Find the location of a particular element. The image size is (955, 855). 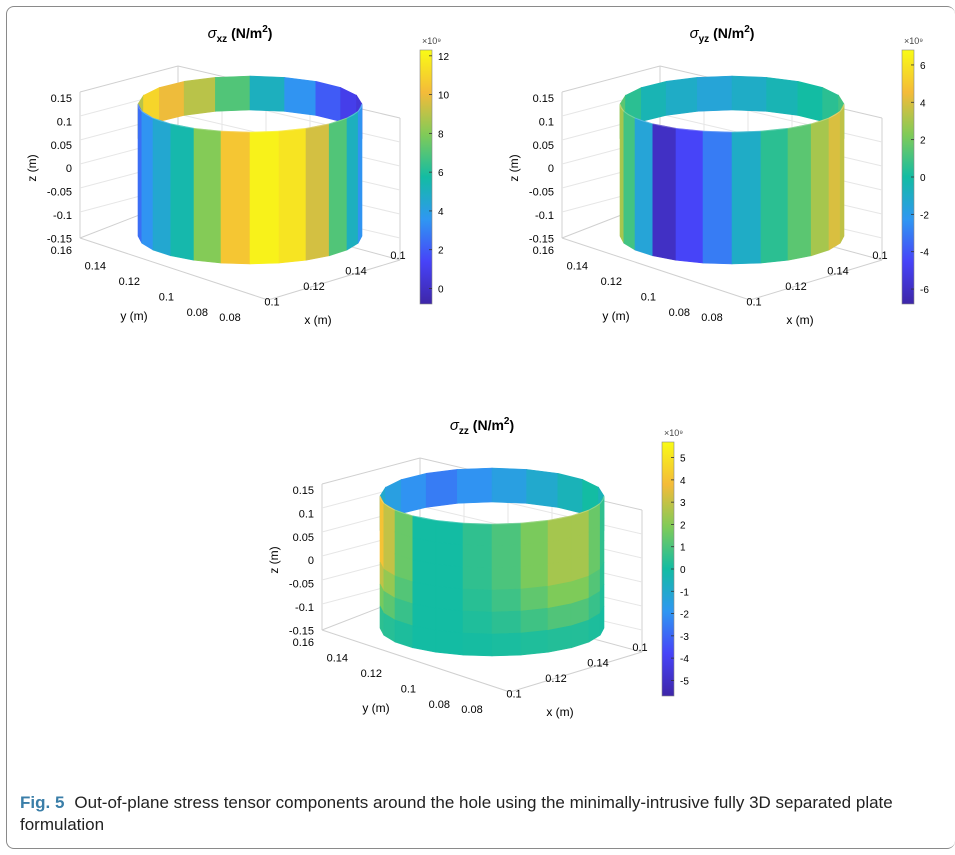

colorbar-tick-label: 12 is located at coordinates (444, 57).